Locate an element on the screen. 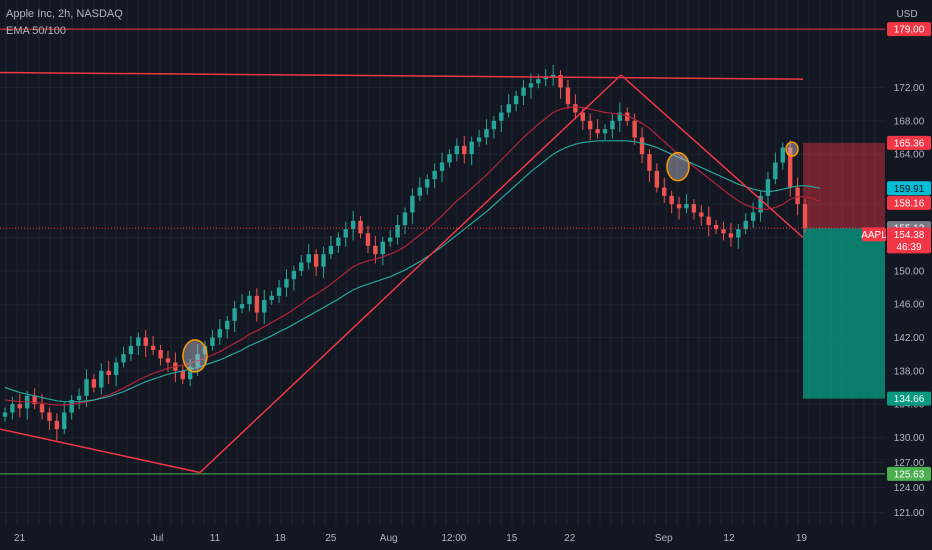 The height and width of the screenshot is (550, 932). price-tick-label: 142.00 is located at coordinates (909, 338).